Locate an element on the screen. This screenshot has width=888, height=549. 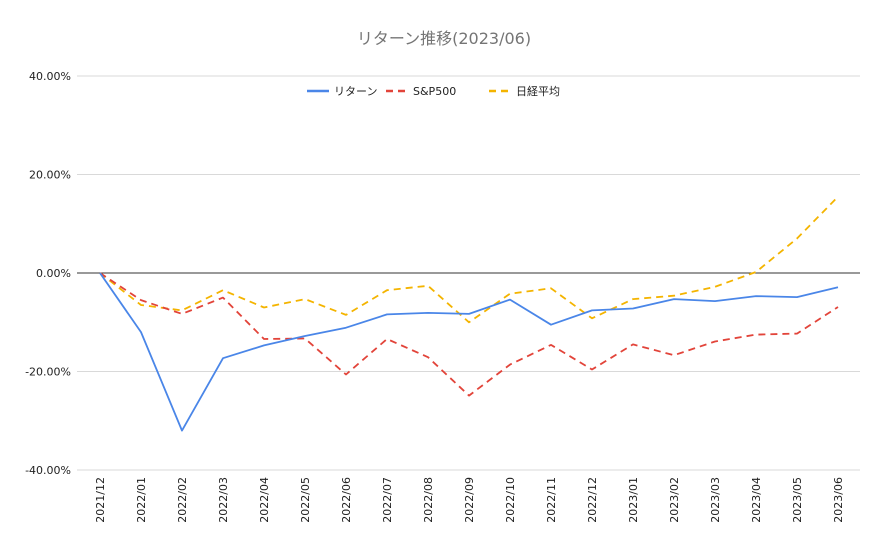
chart-title: リターン推移(2023/06) is located at coordinates (444, 38).